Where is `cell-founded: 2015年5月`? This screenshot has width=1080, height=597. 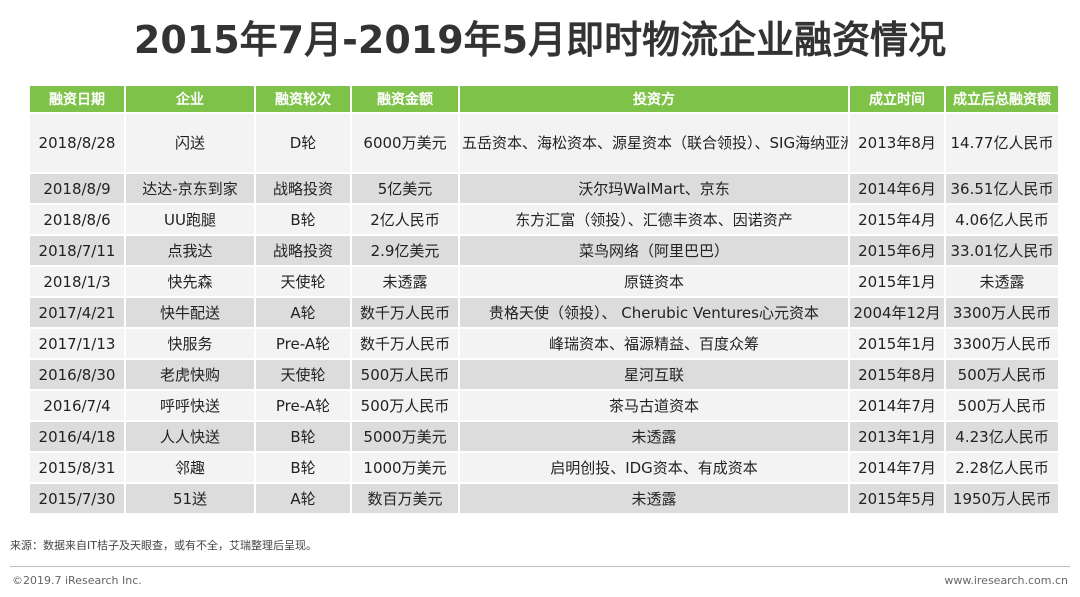
cell-founded: 2015年5月 is located at coordinates (898, 498).